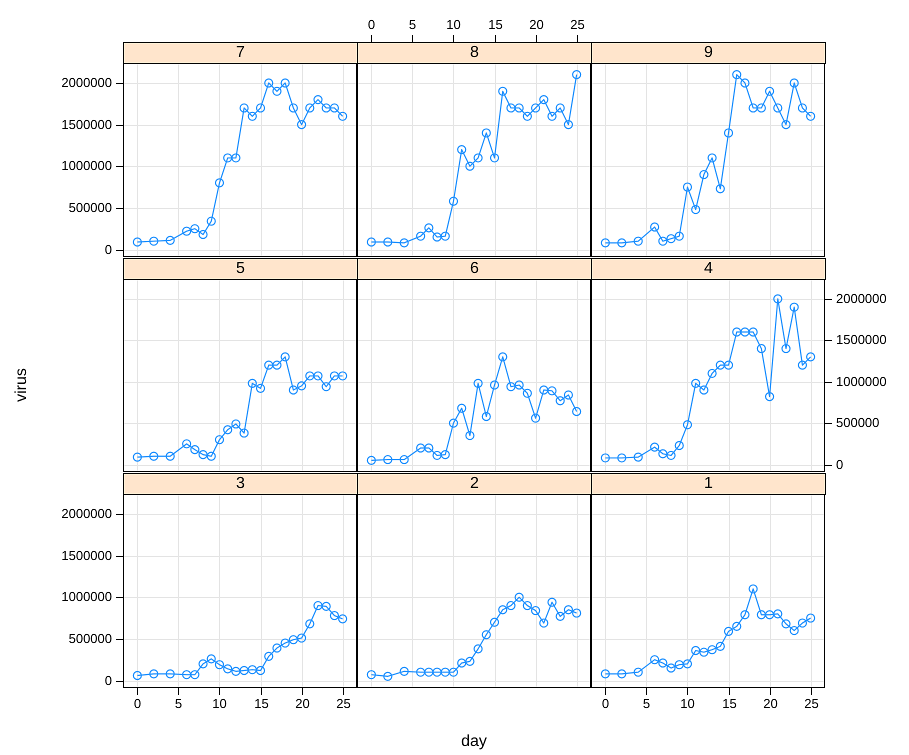  Describe the element at coordinates (858, 422) in the screenshot. I see `y-tick-label: 500000` at that location.